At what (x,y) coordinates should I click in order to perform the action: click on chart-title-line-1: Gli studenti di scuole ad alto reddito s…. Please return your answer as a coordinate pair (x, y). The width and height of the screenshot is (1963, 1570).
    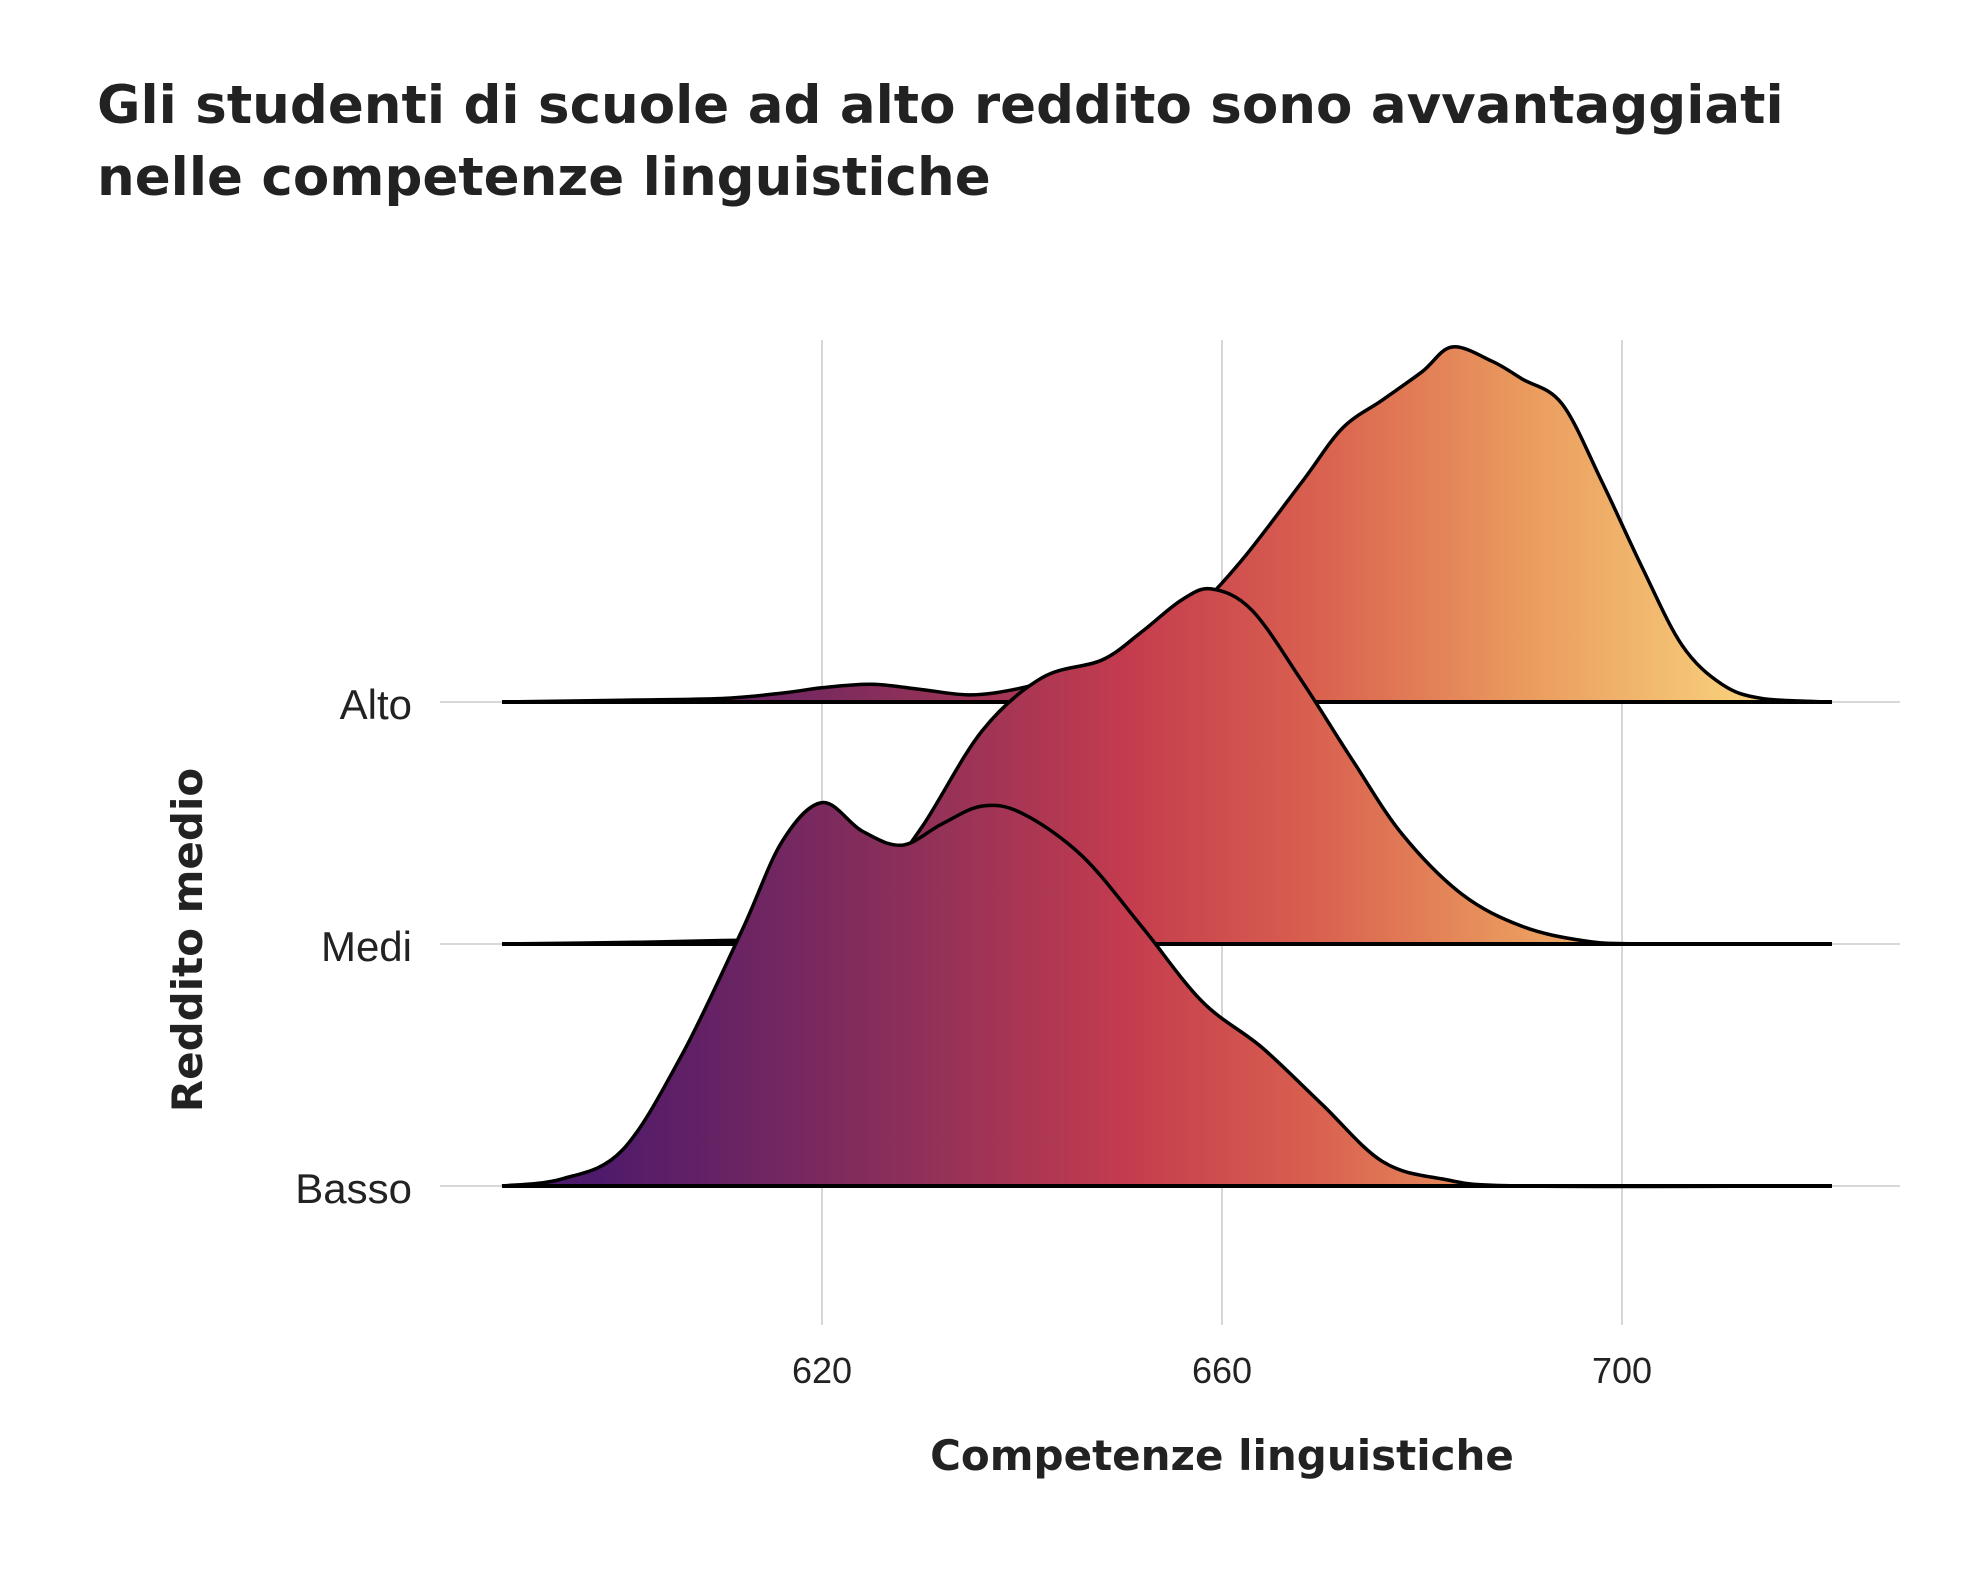
    Looking at the image, I should click on (940, 105).